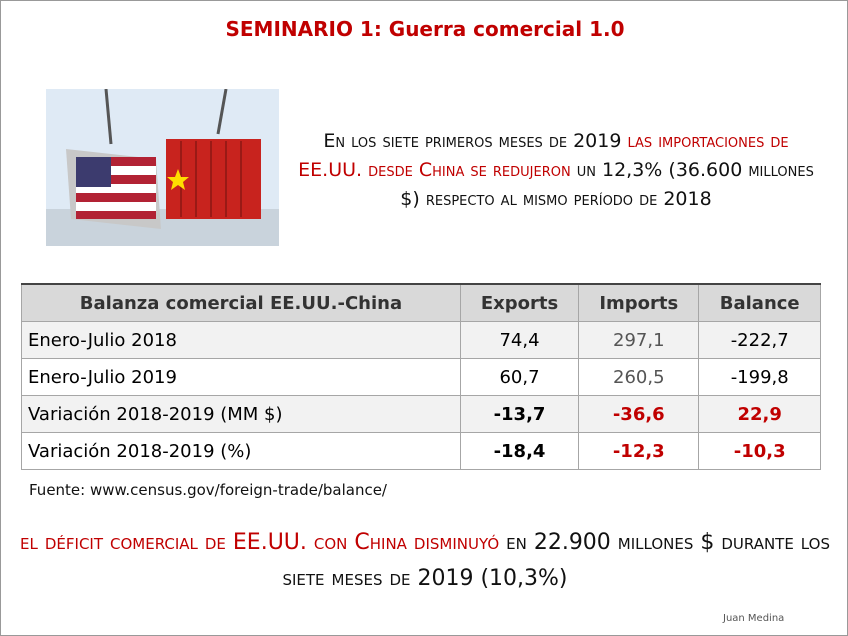  What do you see at coordinates (519, 414) in the screenshot?
I see `table-cell: -13,7` at bounding box center [519, 414].